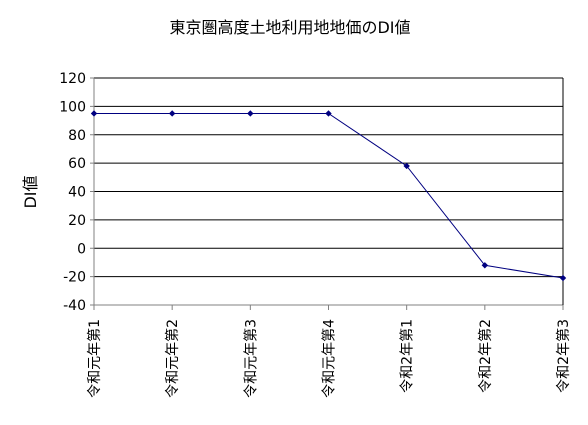 The height and width of the screenshot is (425, 588). I want to click on y-axis-title: DI値, so click(30, 191).